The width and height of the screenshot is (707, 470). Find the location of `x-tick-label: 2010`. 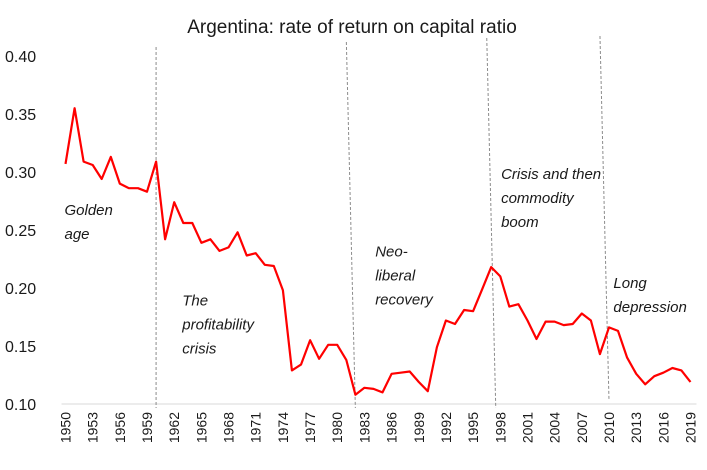

x-tick-label: 2010 is located at coordinates (609, 427).